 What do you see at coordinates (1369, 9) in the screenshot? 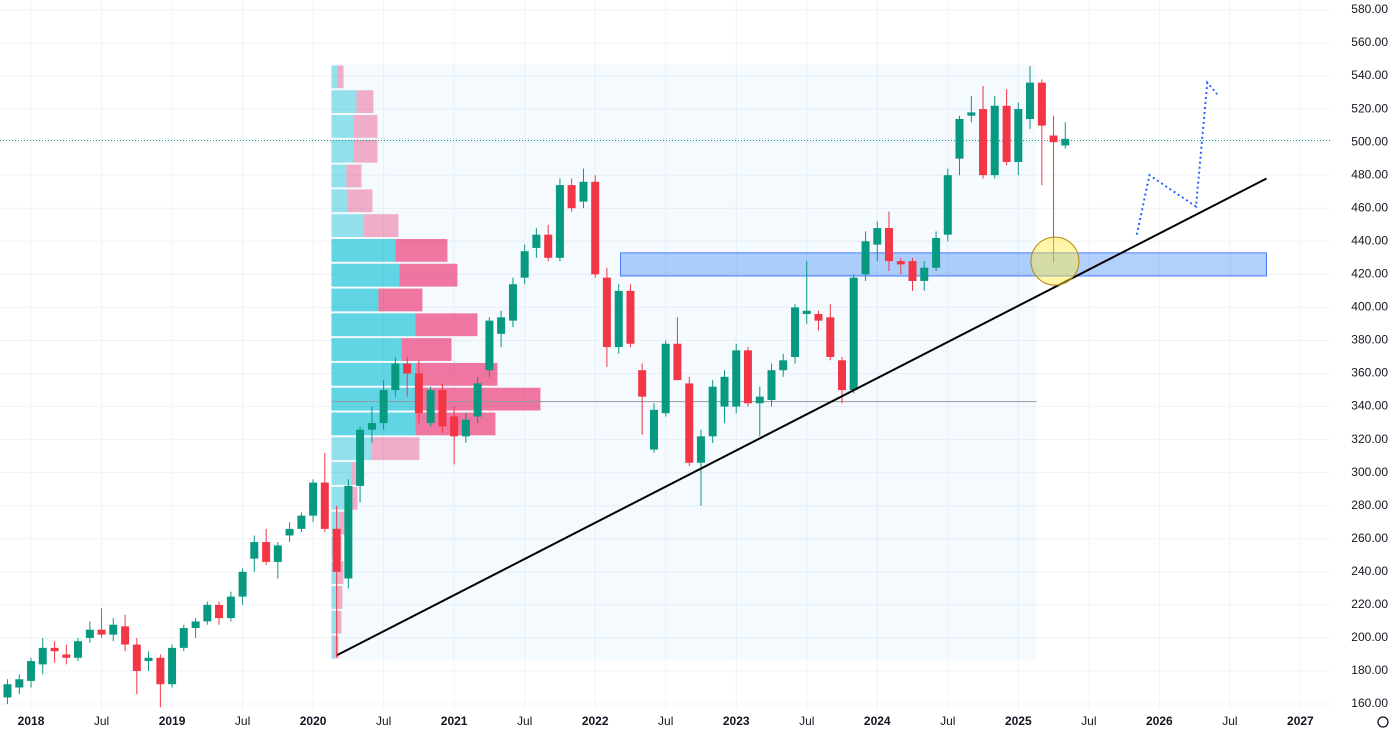
I see `y-tick-label: 580.00` at bounding box center [1369, 9].